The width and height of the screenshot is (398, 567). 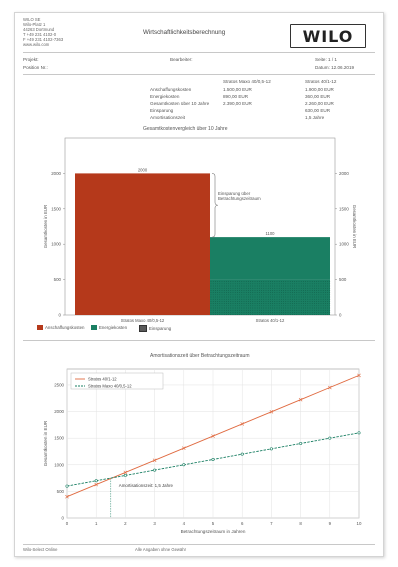 I want to click on y-tick-label: 500, so click(x=58, y=279).